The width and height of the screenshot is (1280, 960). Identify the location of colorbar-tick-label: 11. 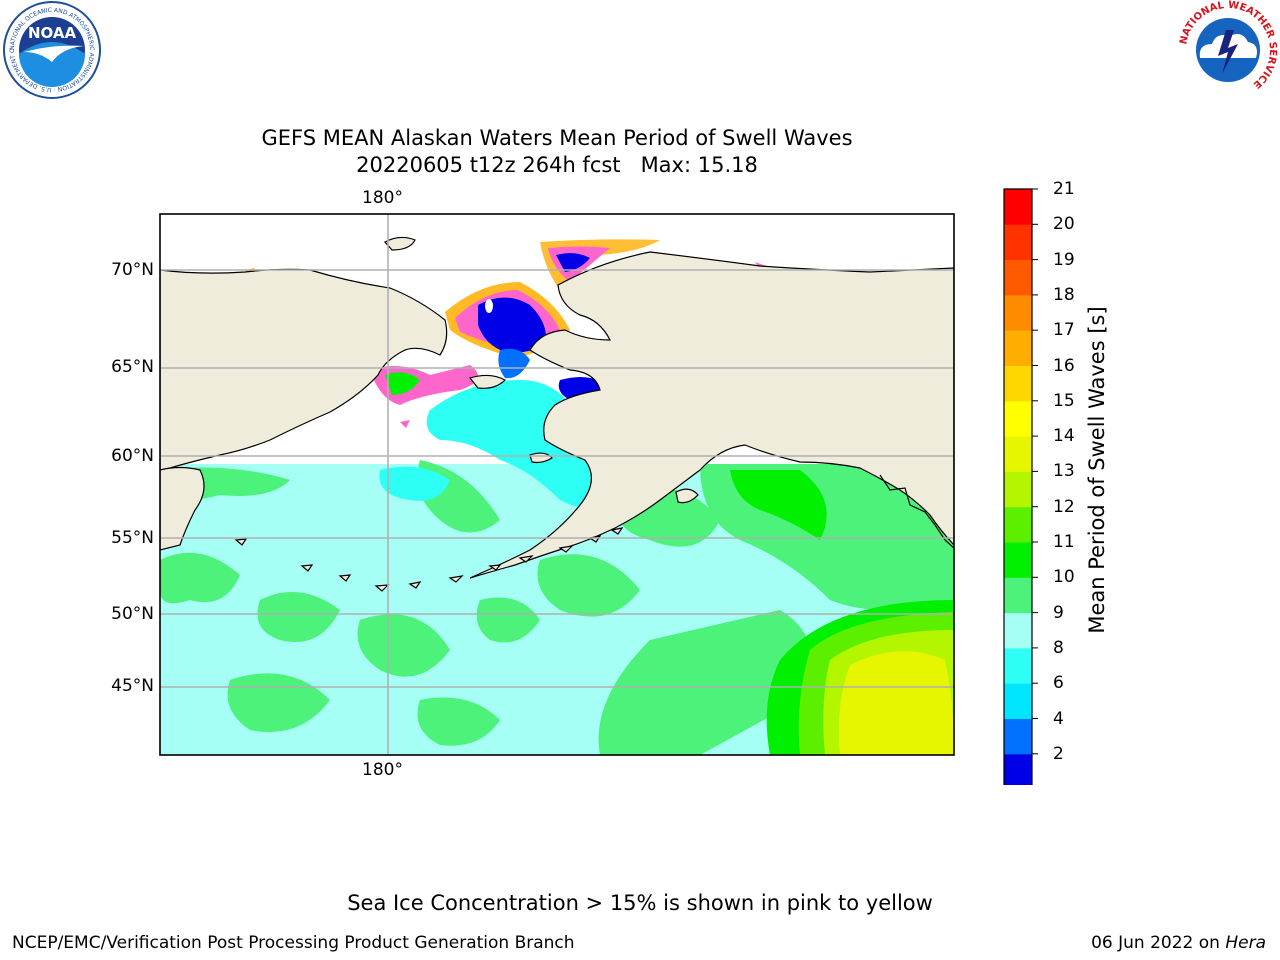
(1064, 542).